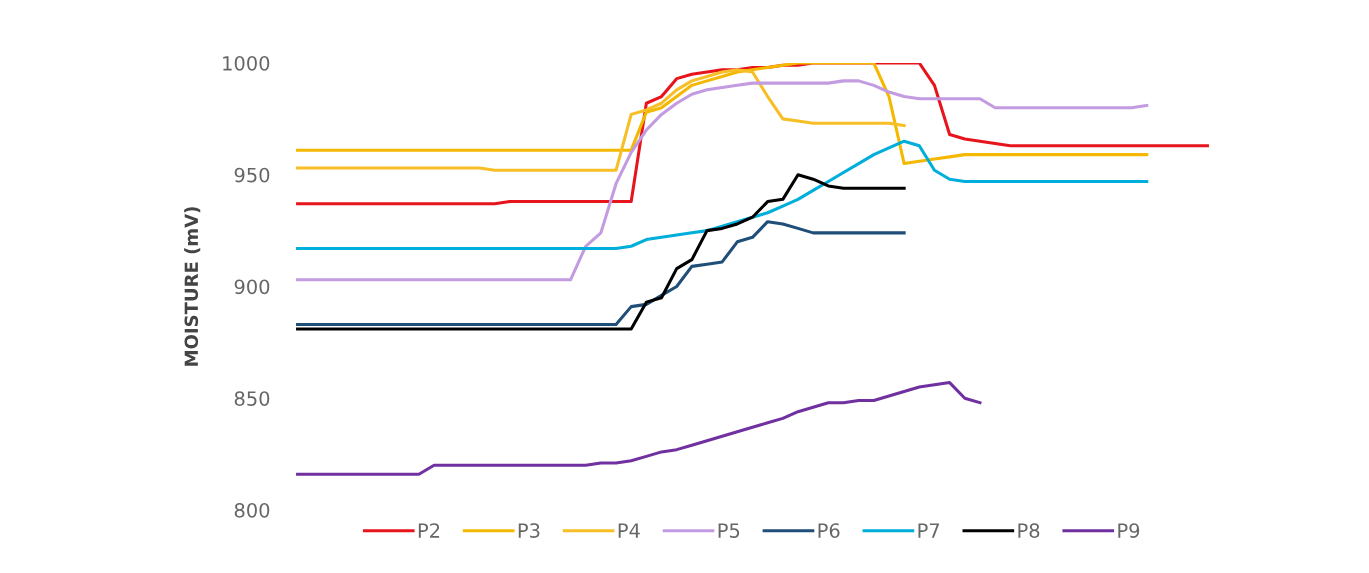 Image resolution: width=1369 pixels, height=573 pixels. I want to click on legend-label: P5, so click(729, 530).